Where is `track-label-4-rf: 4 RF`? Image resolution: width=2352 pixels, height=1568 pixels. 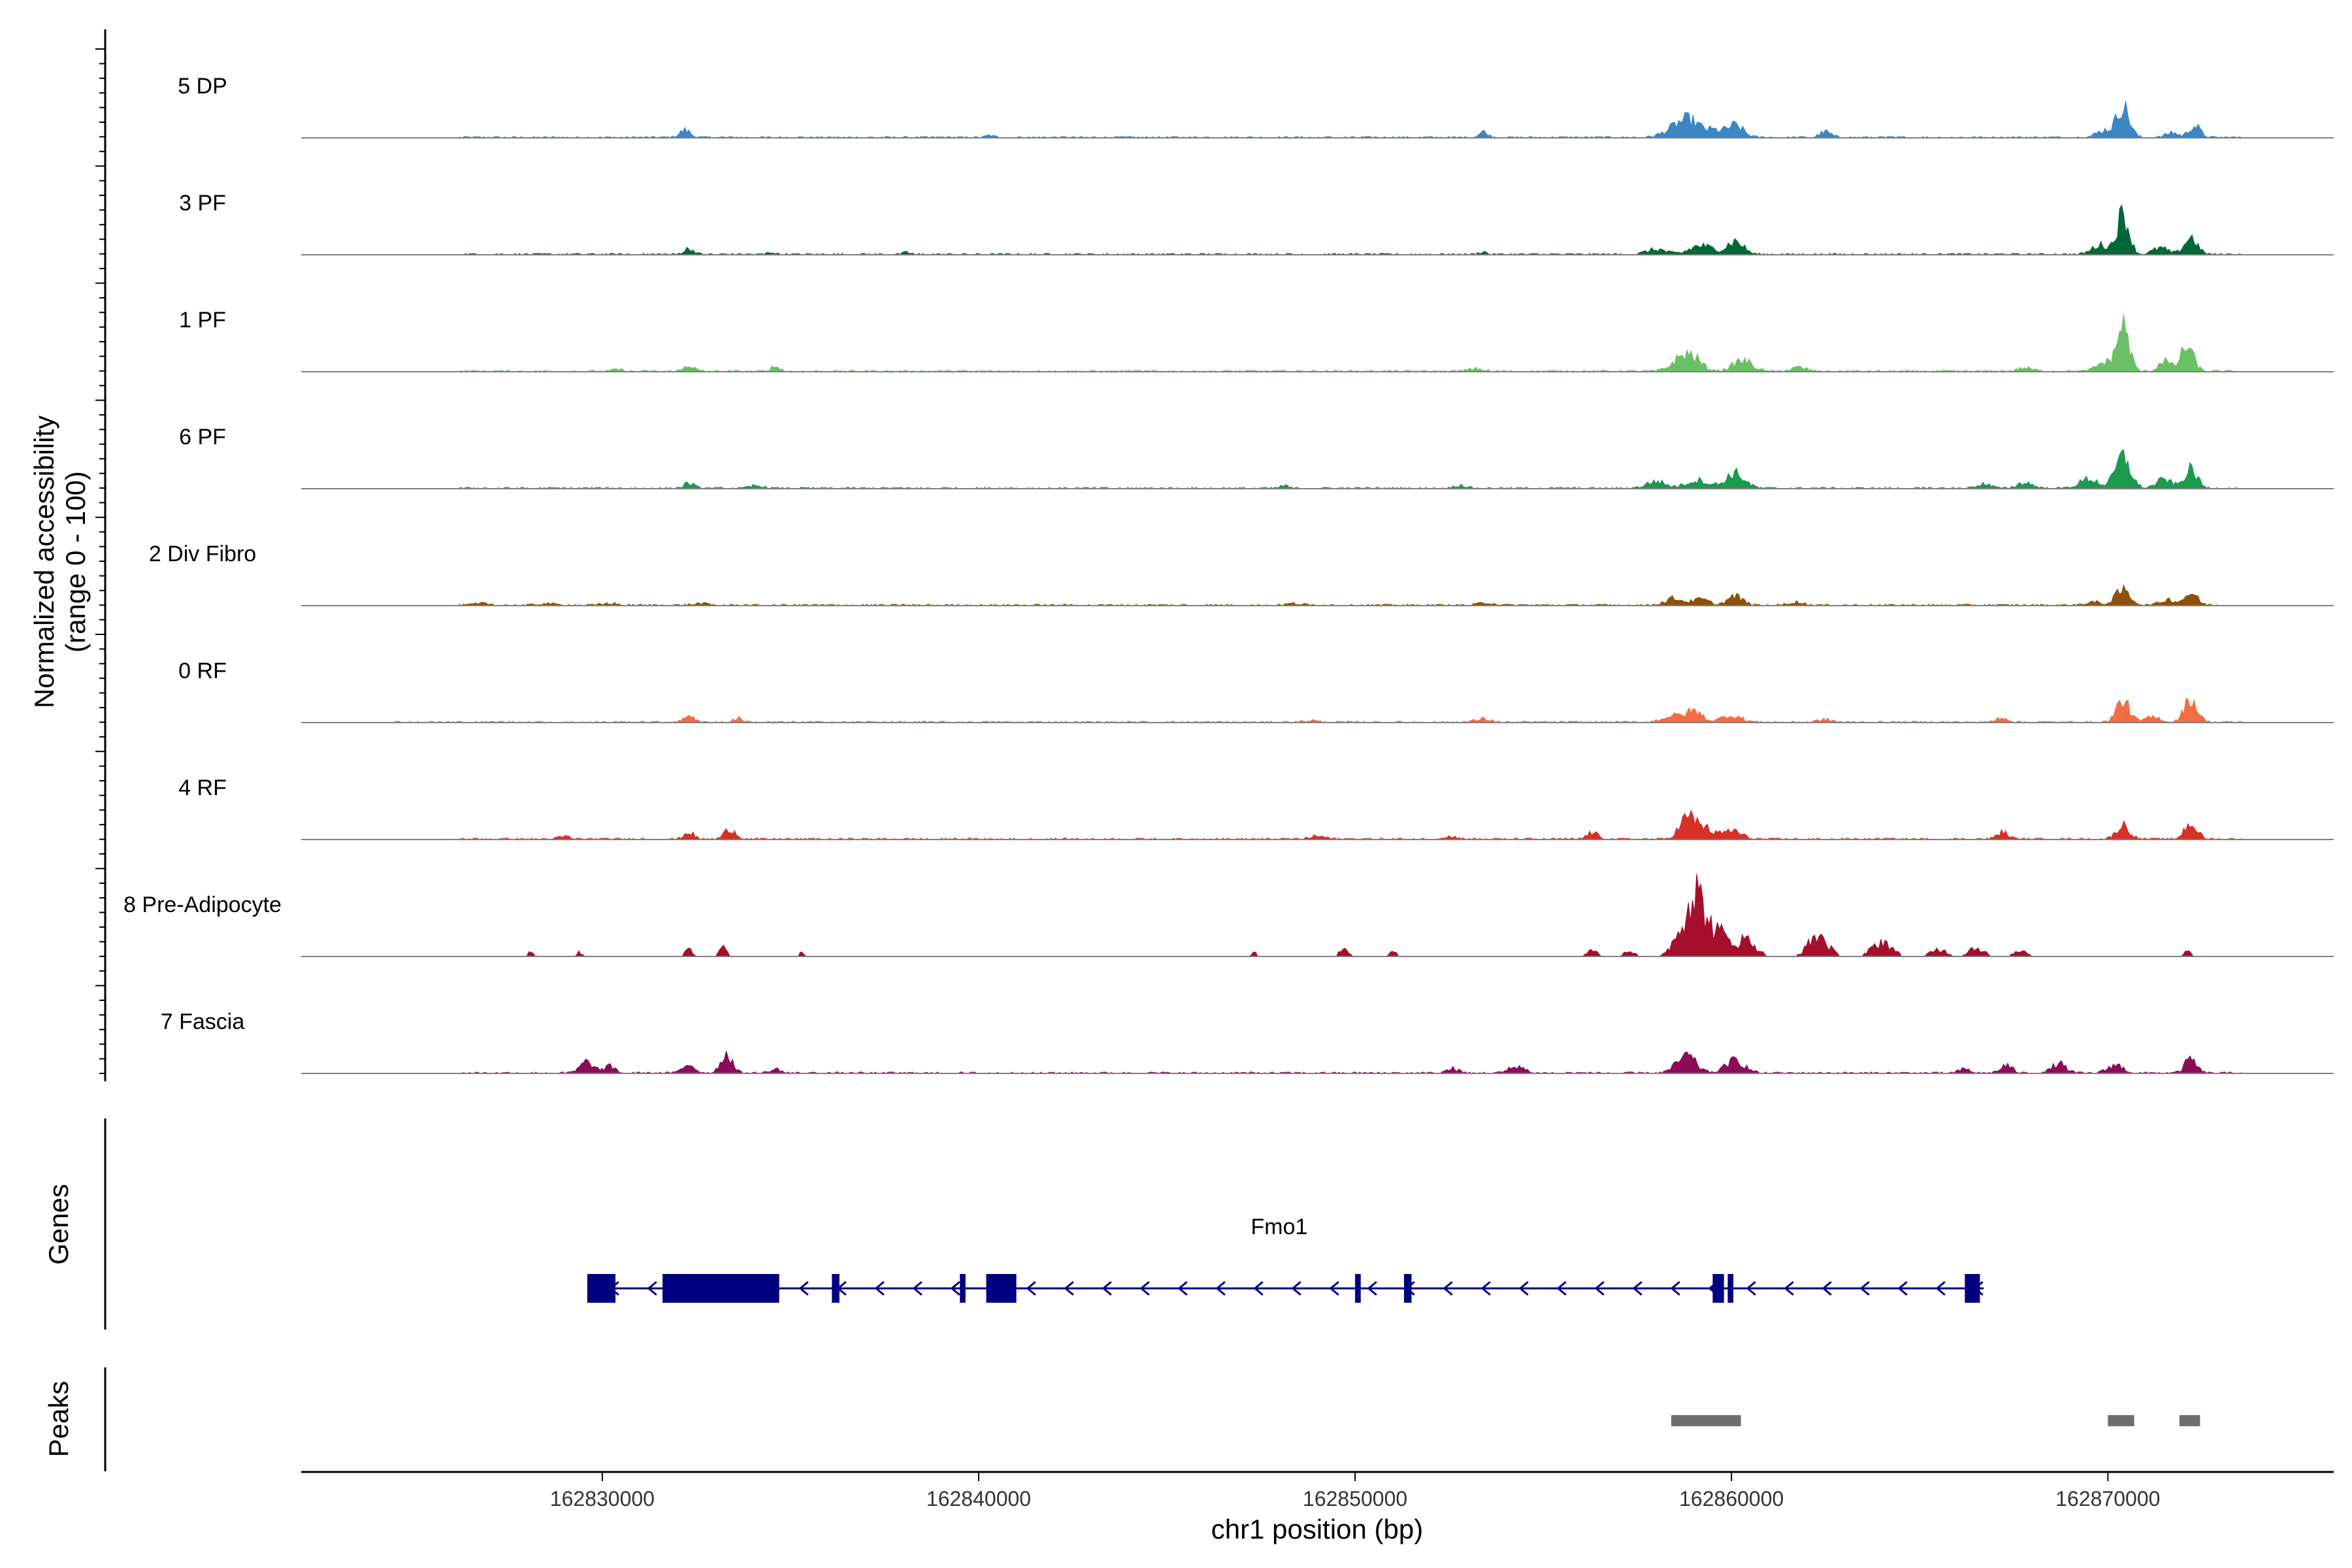
track-label-4-rf: 4 RF is located at coordinates (202, 788).